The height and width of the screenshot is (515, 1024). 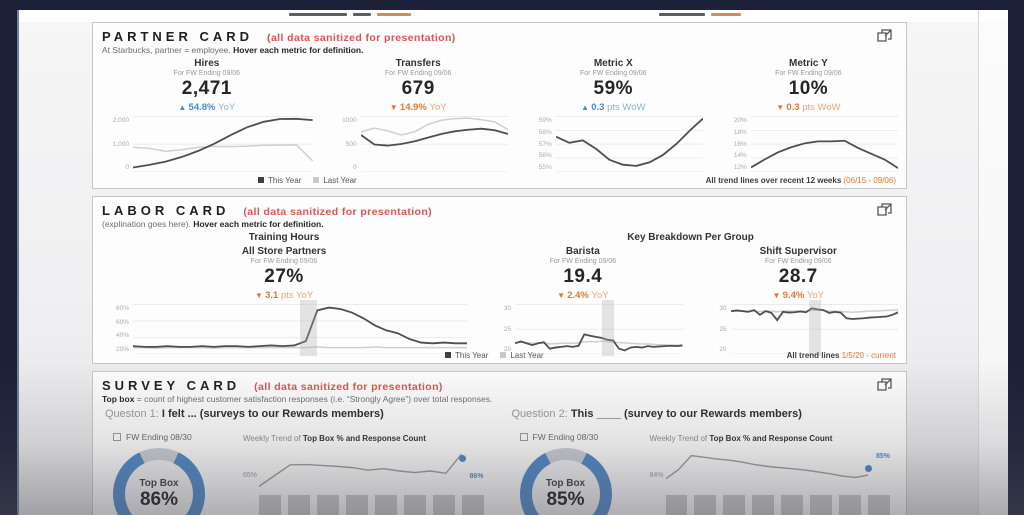 What do you see at coordinates (166, 210) in the screenshot?
I see `labor-card-title: LABOR CARD` at bounding box center [166, 210].